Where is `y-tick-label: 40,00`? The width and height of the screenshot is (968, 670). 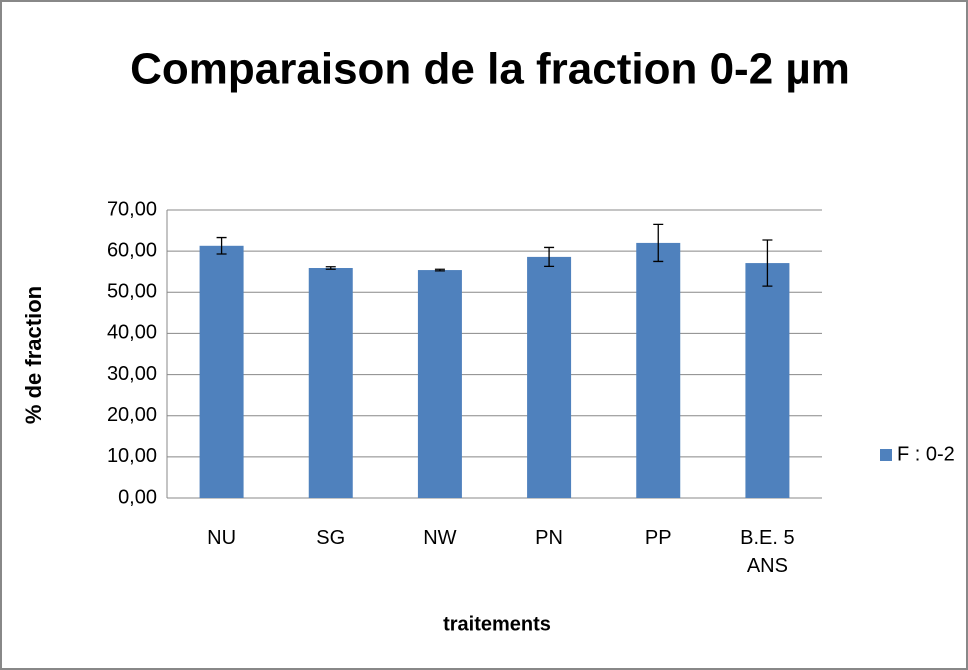
y-tick-label: 40,00 is located at coordinates (132, 333).